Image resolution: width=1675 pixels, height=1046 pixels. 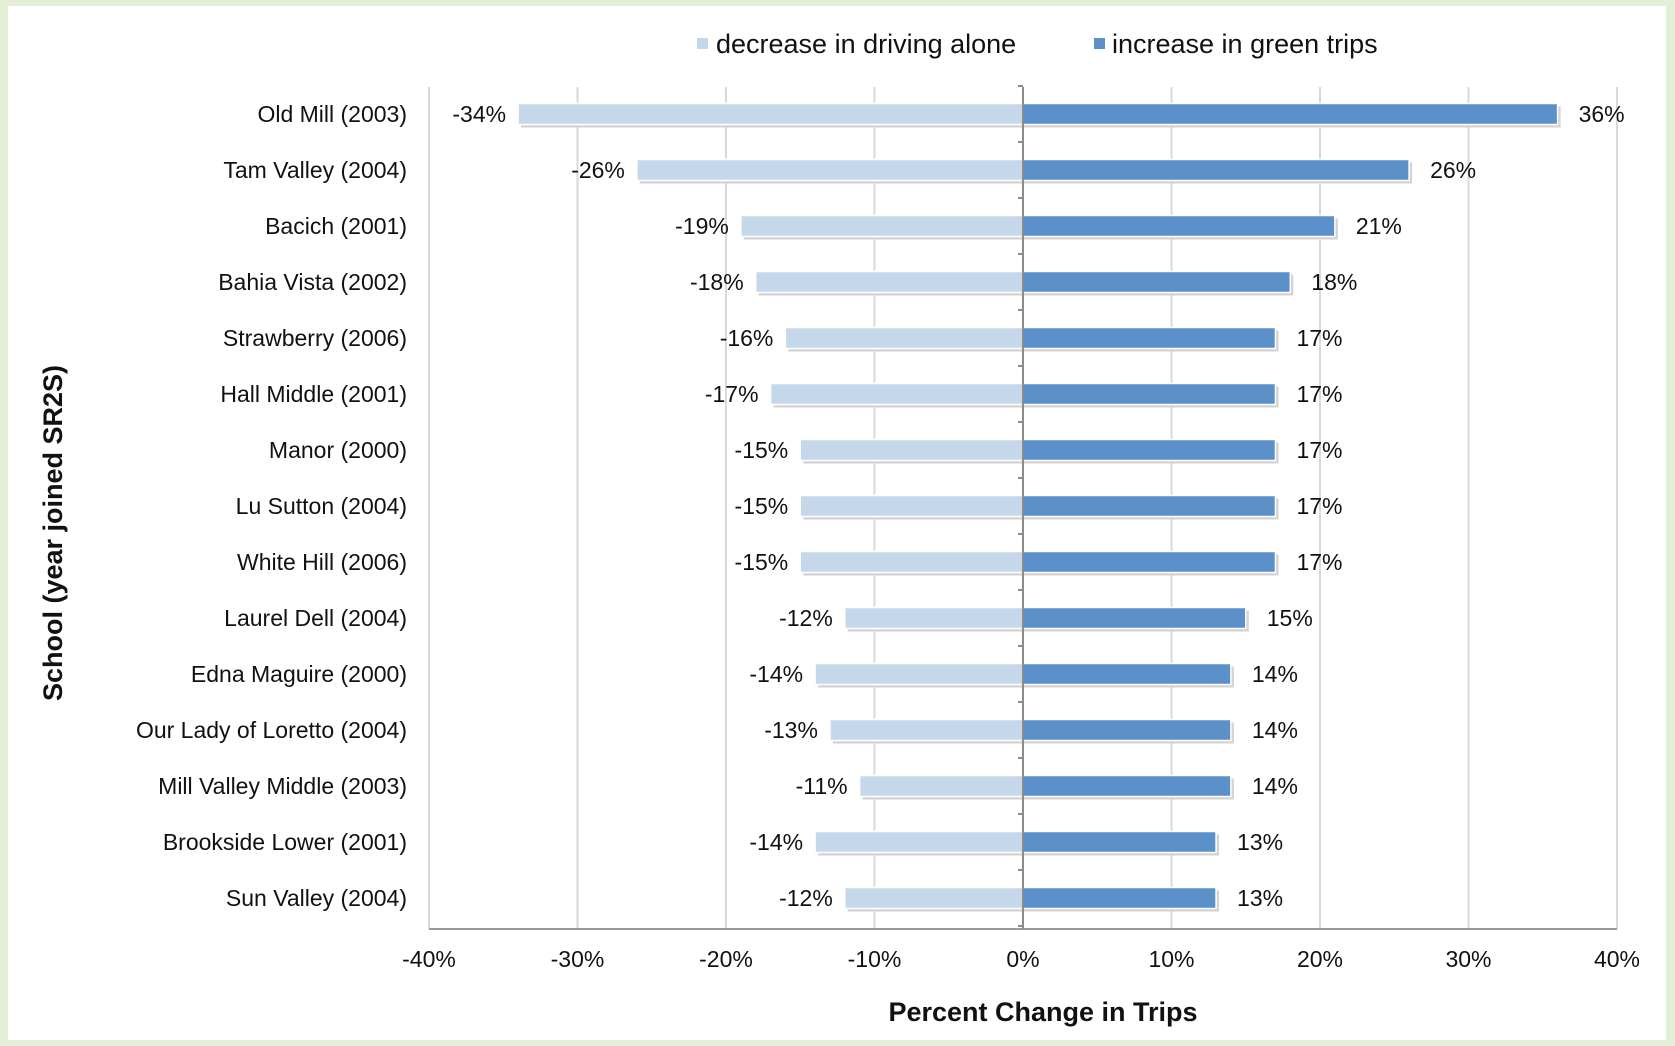 I want to click on data-label-decrease: -11%, so click(x=822, y=786).